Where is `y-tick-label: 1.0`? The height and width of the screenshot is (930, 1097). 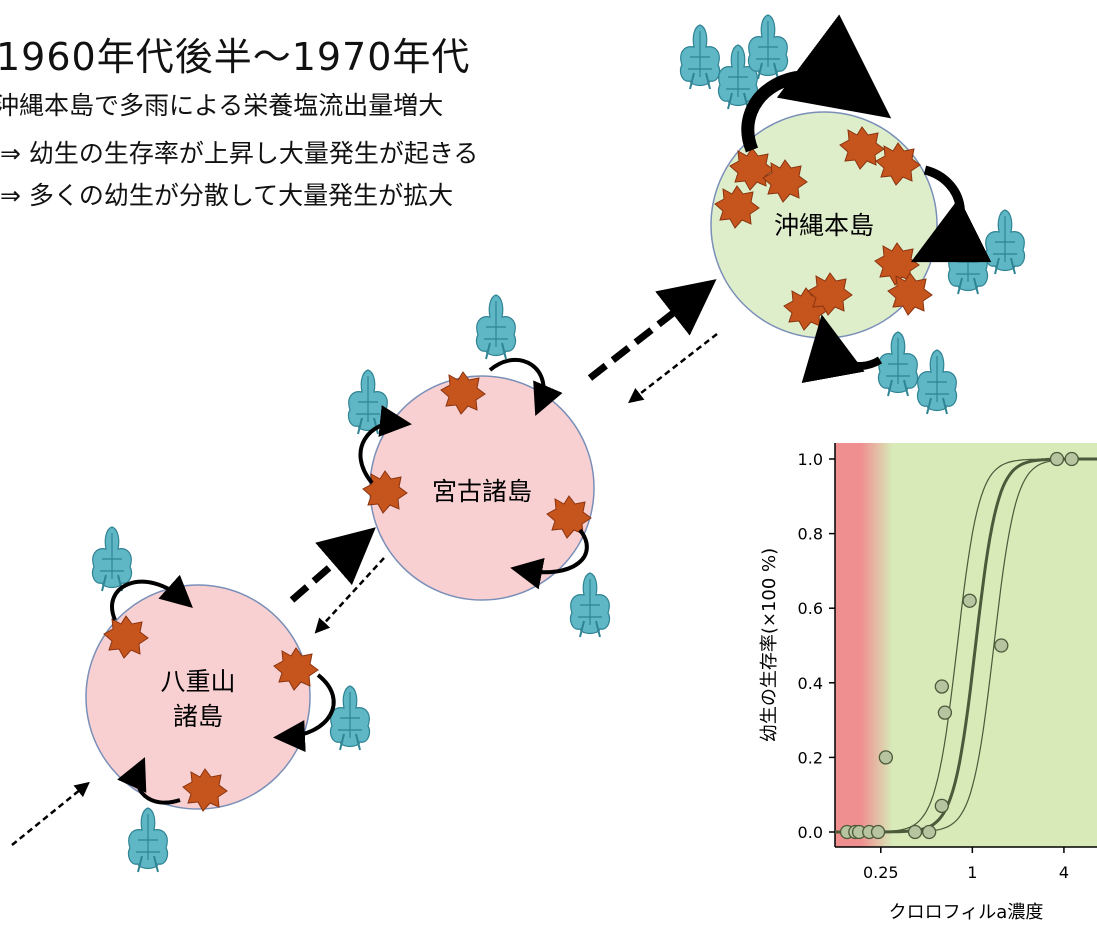
y-tick-label: 1.0 is located at coordinates (810, 459).